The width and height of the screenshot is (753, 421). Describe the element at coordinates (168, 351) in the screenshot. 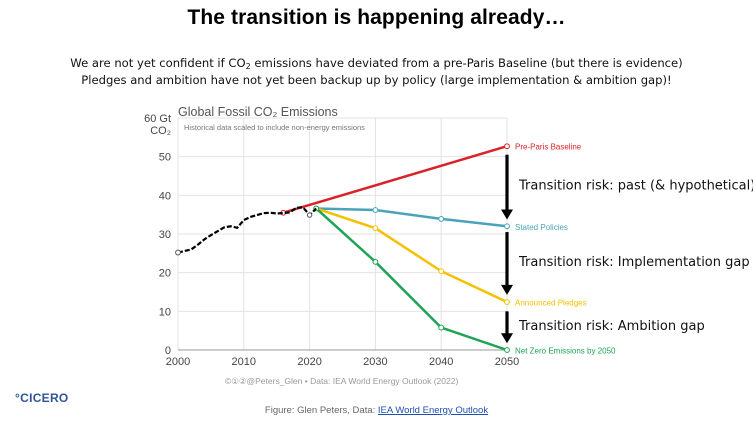

I see `y-tick-label: 0` at that location.